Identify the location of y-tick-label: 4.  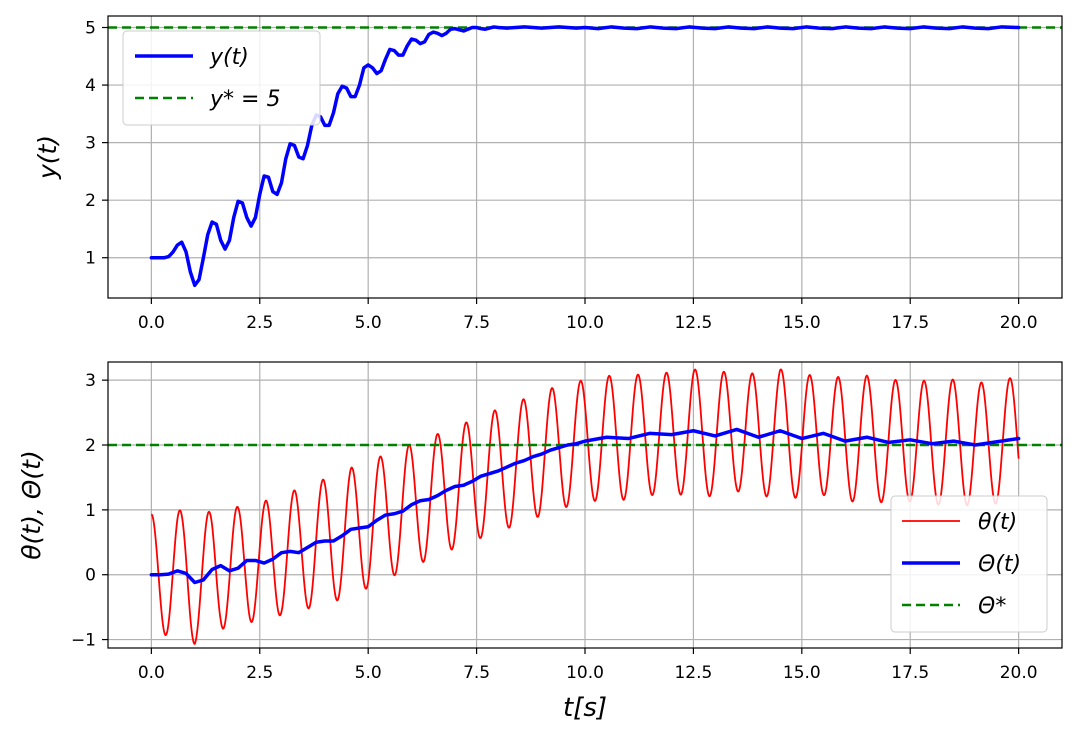
(90, 86).